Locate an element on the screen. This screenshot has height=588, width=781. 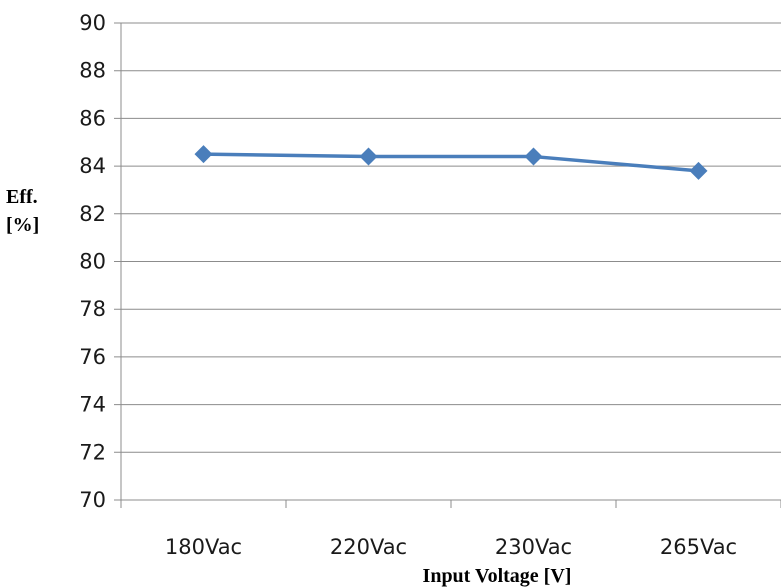
y-tick-label: 78 is located at coordinates (92, 309).